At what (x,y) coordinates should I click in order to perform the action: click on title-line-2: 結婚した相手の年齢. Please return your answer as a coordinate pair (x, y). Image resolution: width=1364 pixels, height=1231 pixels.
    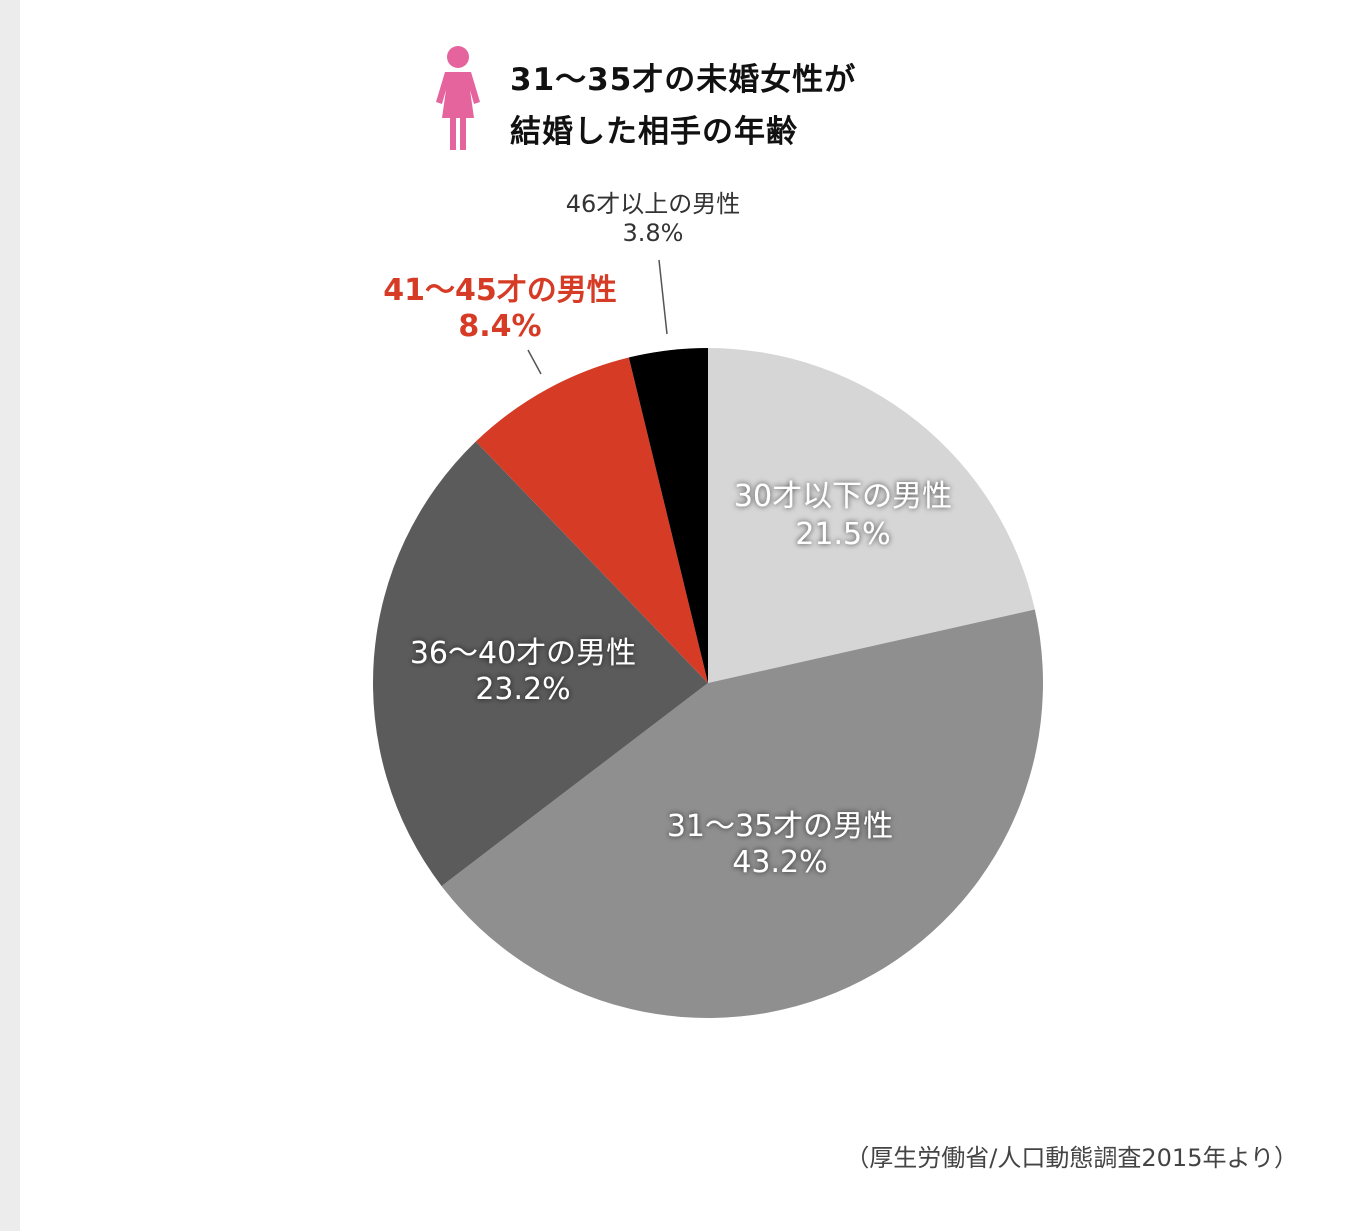
    Looking at the image, I should click on (654, 132).